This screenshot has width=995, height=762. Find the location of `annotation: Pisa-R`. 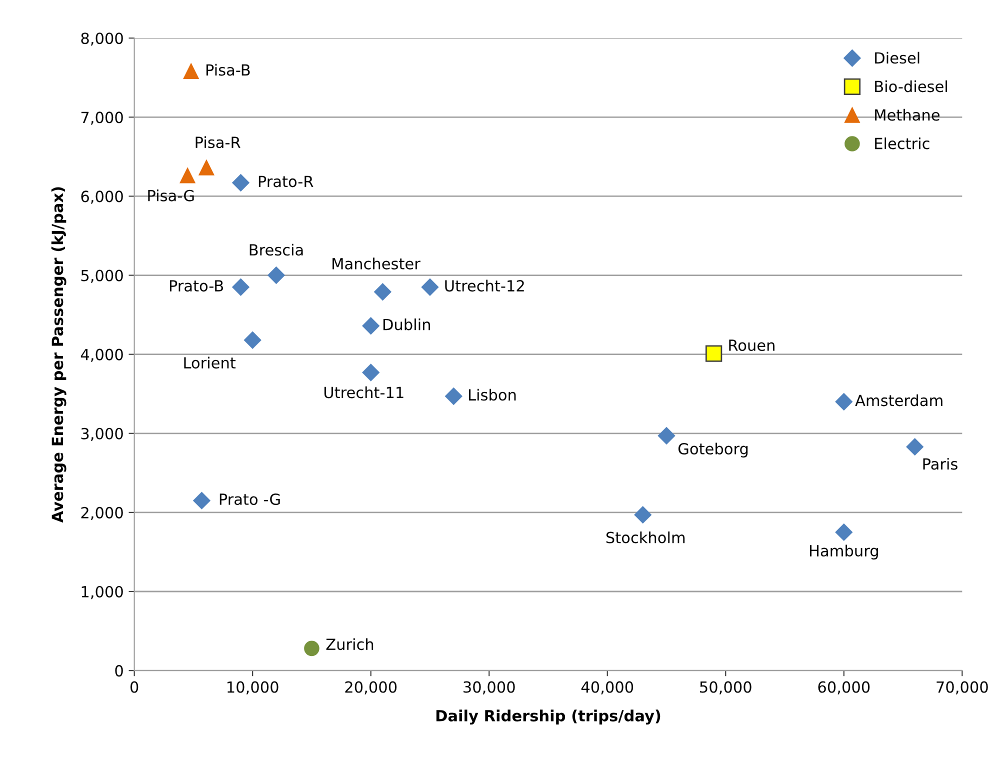

annotation: Pisa-R is located at coordinates (218, 142).